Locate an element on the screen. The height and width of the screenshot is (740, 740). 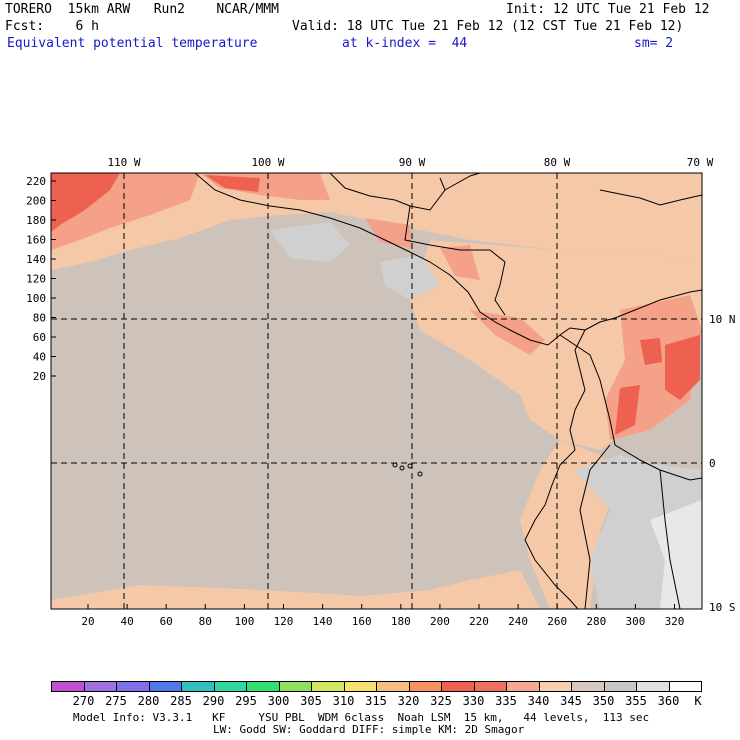
colorbar-label: 320 is located at coordinates (408, 701).